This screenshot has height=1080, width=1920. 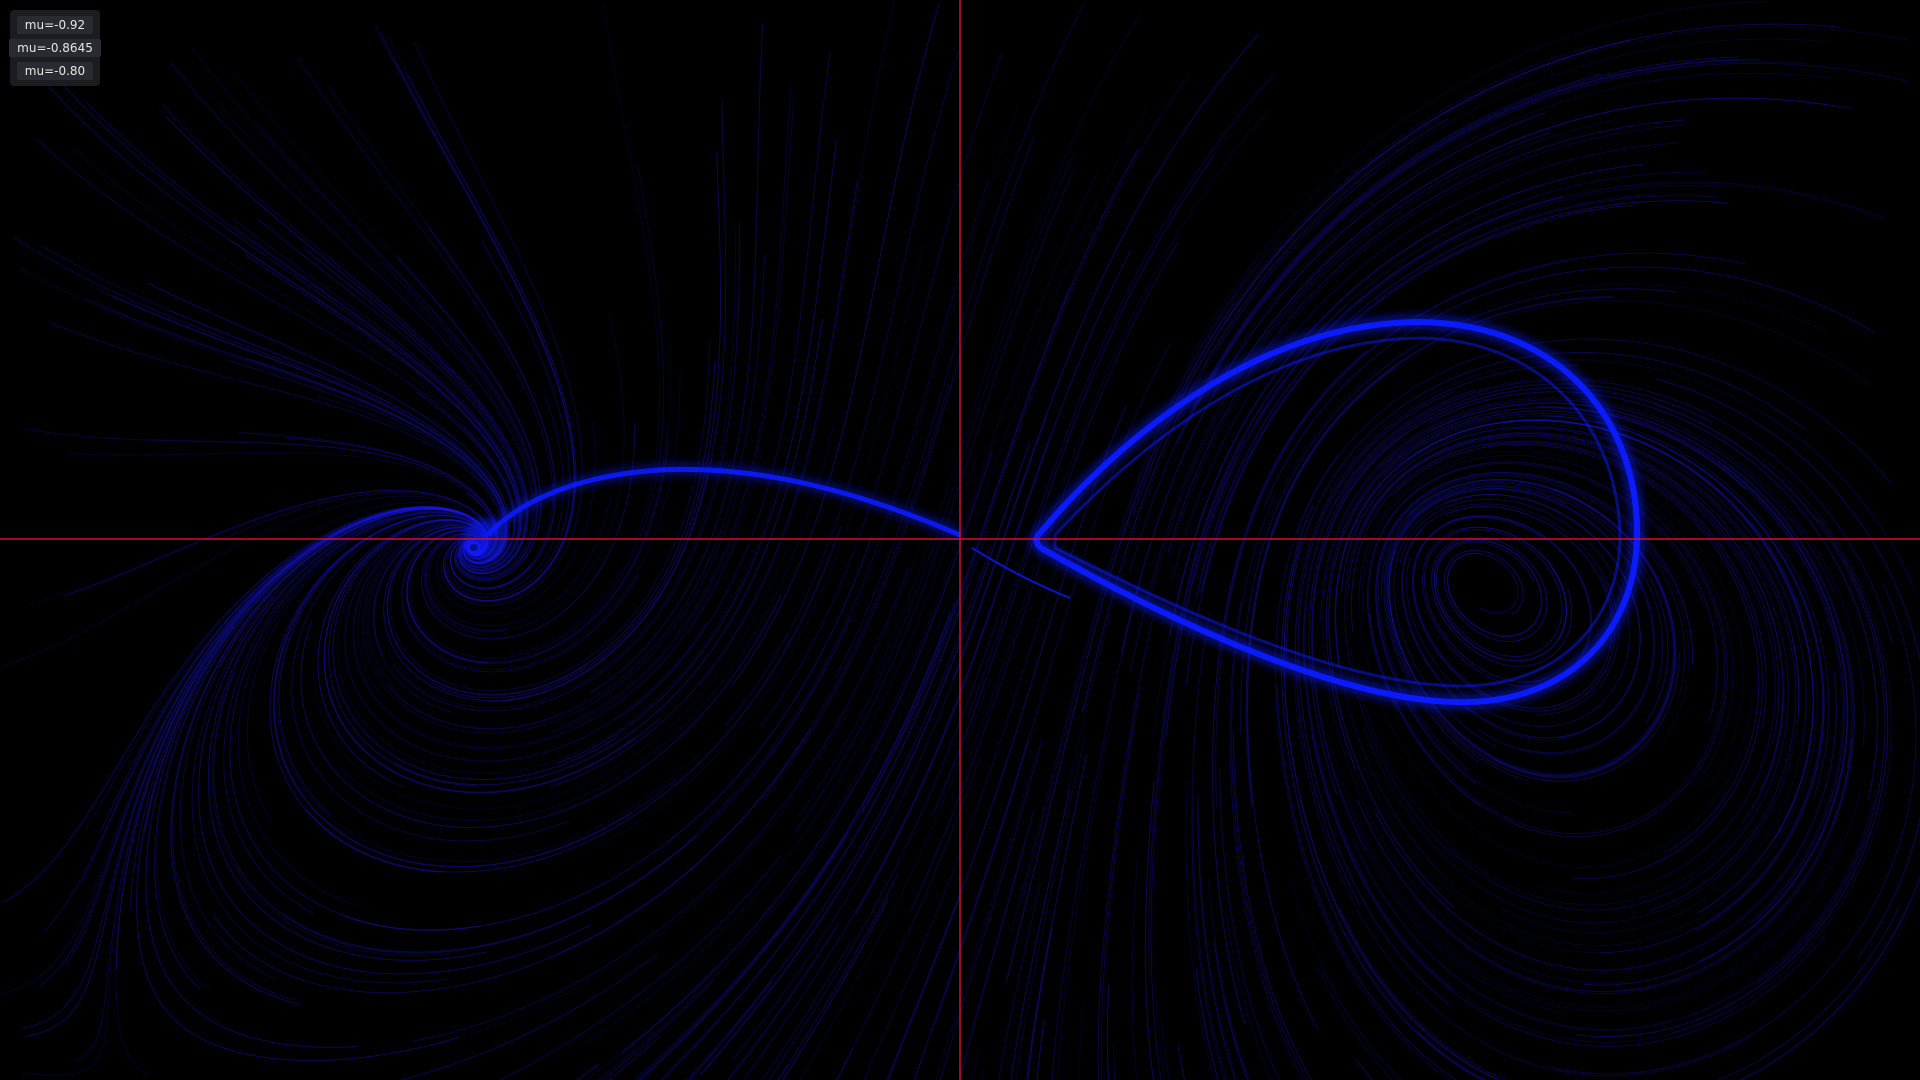 What do you see at coordinates (722, 502) in the screenshot?
I see `manifold-glow` at bounding box center [722, 502].